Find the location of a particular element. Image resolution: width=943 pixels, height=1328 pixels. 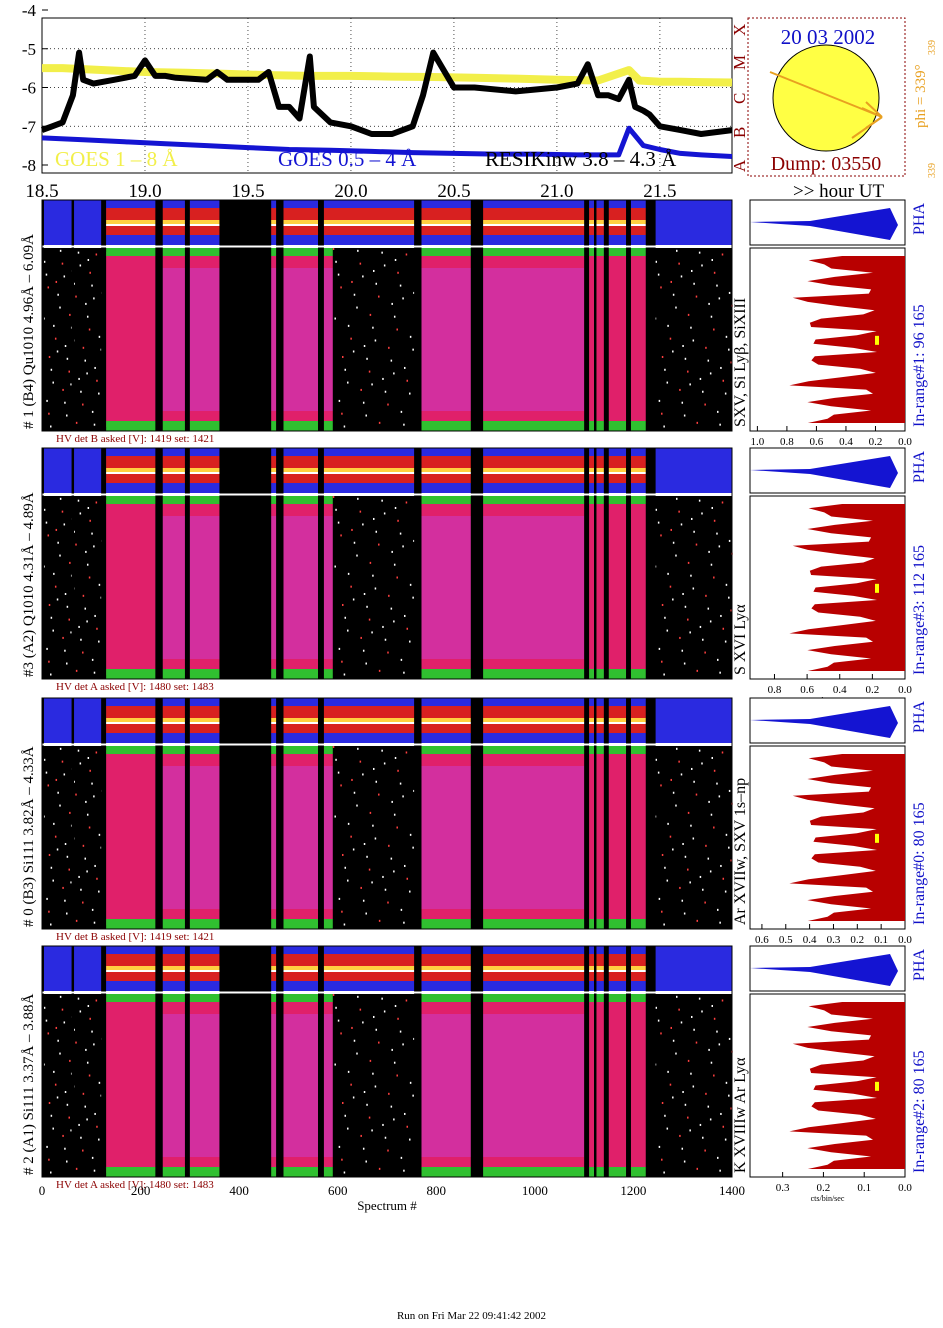

series-line is located at coordinates (387, 142).